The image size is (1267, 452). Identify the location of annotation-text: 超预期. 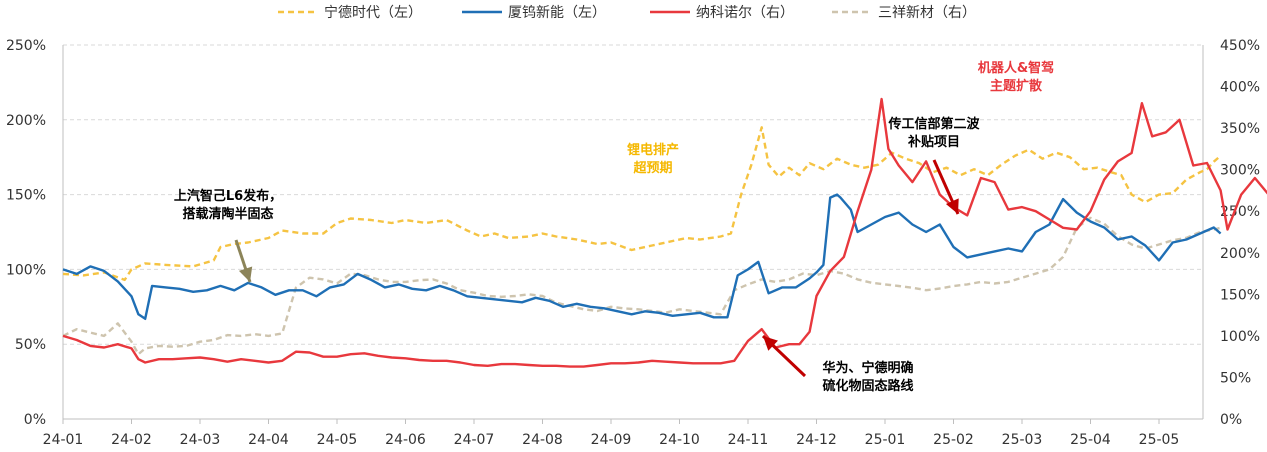
(652, 168).